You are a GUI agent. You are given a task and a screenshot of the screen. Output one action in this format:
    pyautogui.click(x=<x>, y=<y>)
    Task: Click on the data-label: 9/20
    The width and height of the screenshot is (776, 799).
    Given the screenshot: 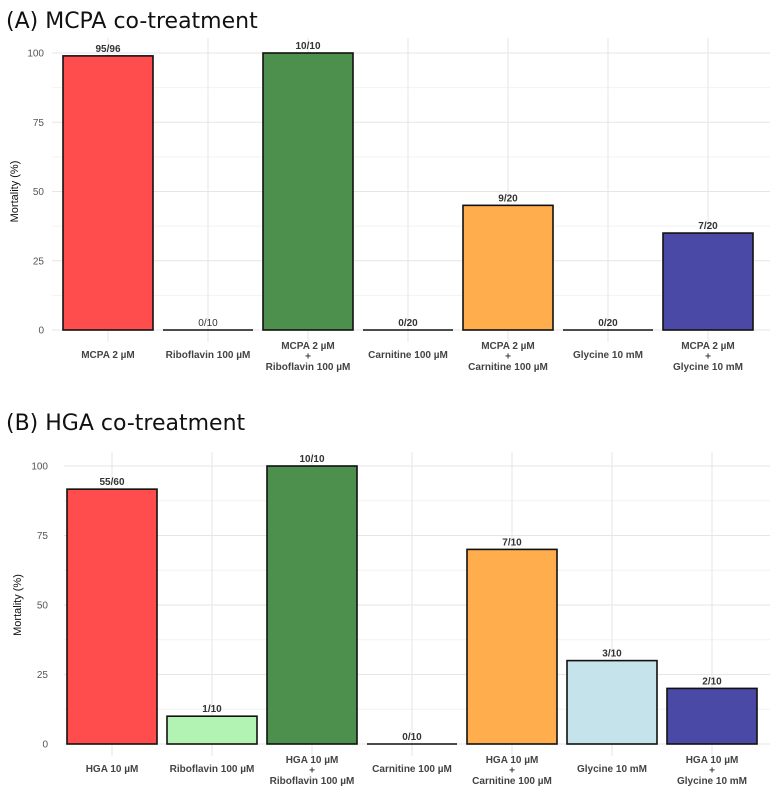 What is the action you would take?
    pyautogui.click(x=508, y=198)
    